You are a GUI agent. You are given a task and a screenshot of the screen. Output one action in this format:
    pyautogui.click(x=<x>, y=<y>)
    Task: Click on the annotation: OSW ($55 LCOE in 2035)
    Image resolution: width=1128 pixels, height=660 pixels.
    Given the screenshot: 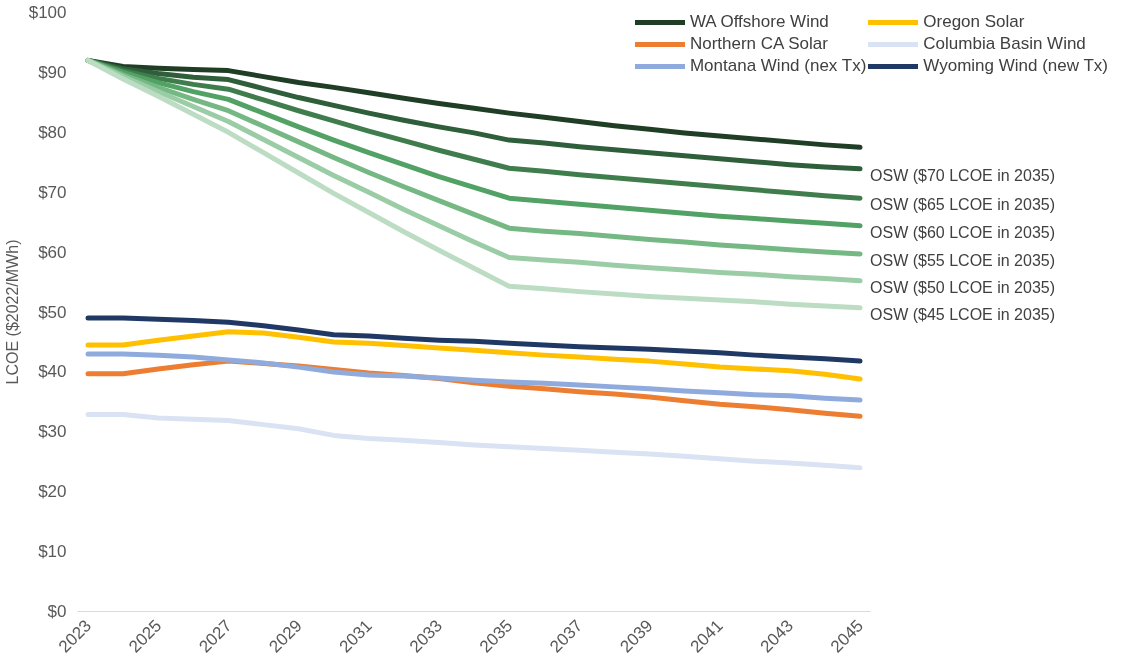 What is the action you would take?
    pyautogui.click(x=963, y=260)
    